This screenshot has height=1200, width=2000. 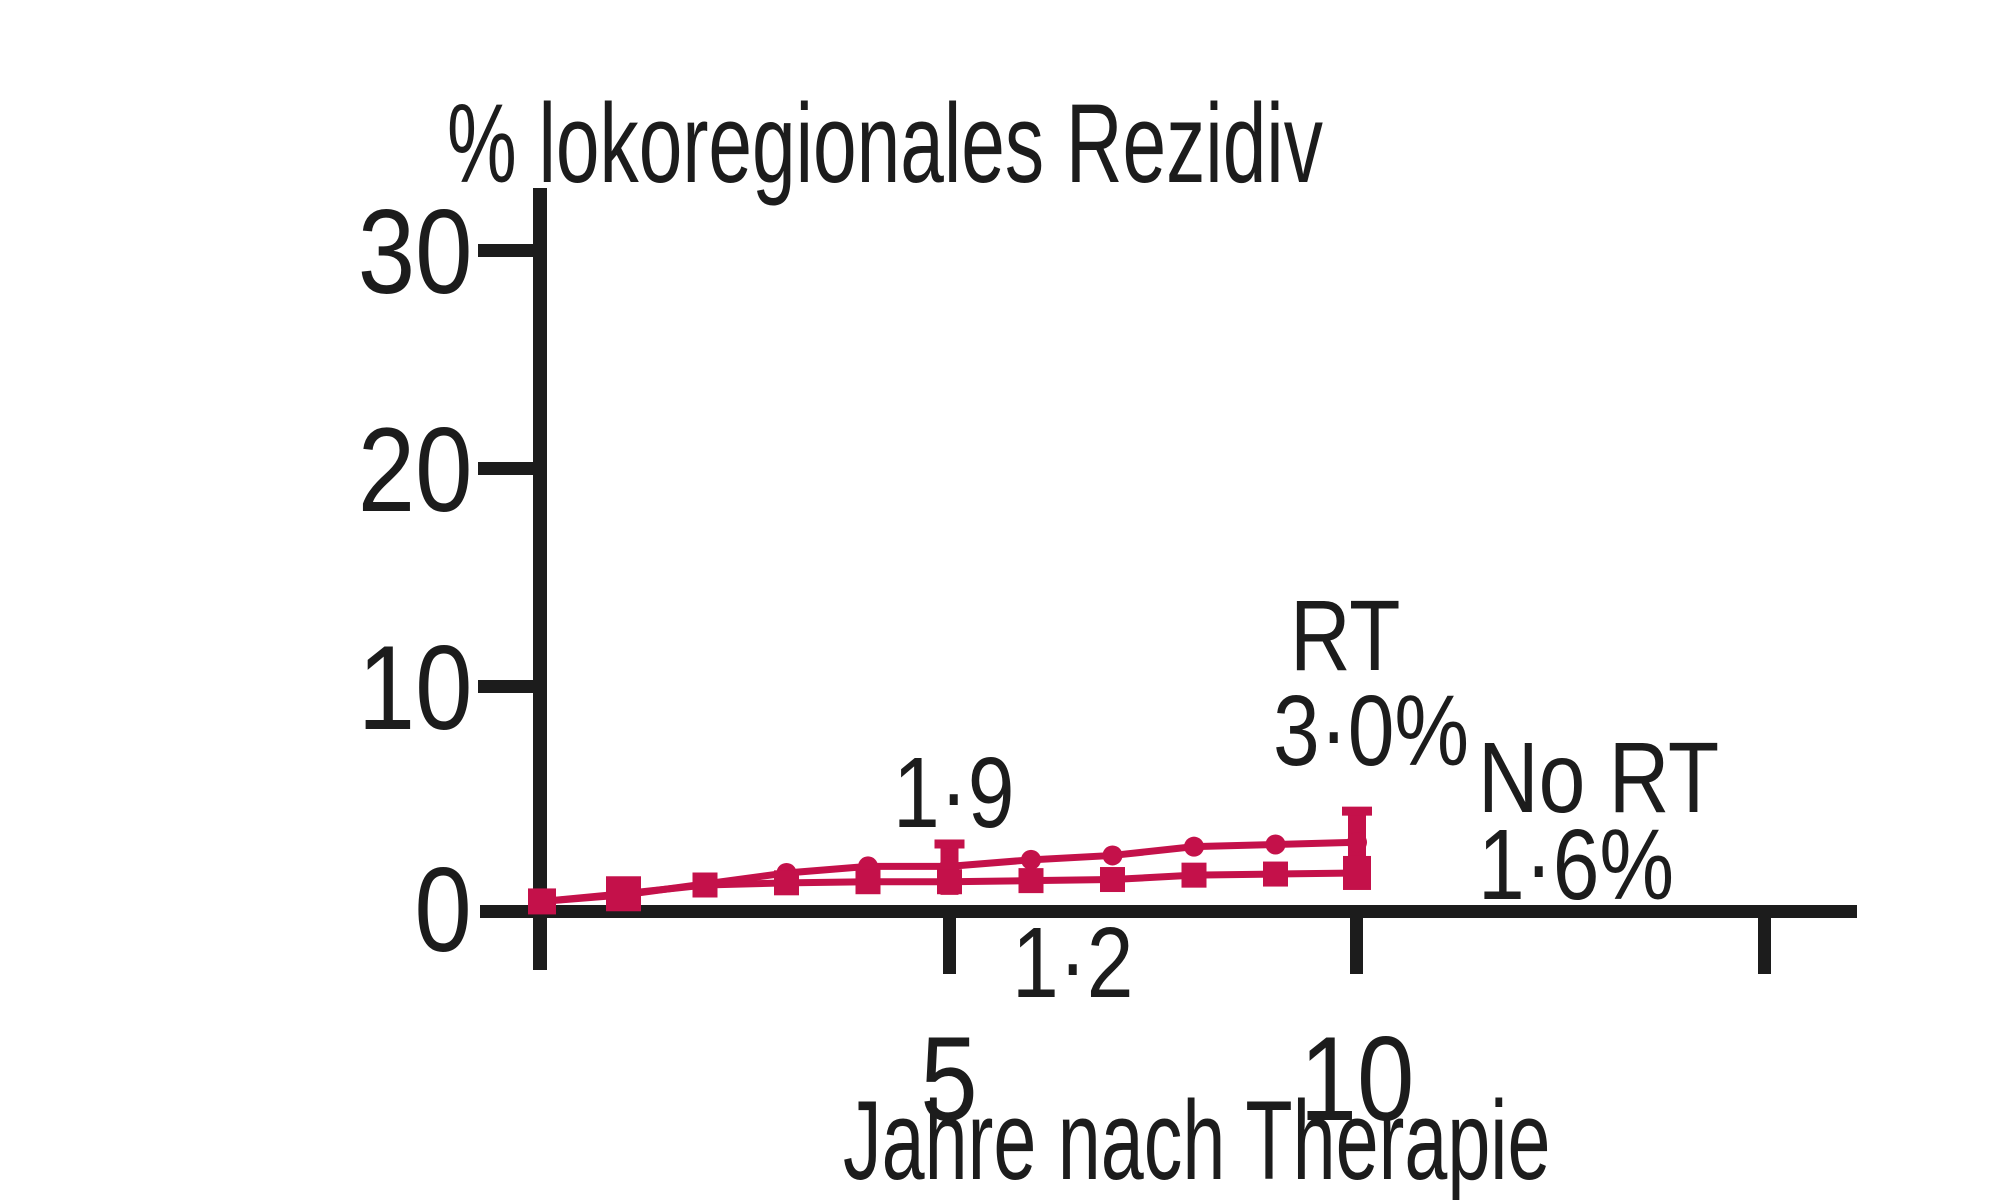 I want to click on y-tick-label-20: 20, so click(x=414, y=470).